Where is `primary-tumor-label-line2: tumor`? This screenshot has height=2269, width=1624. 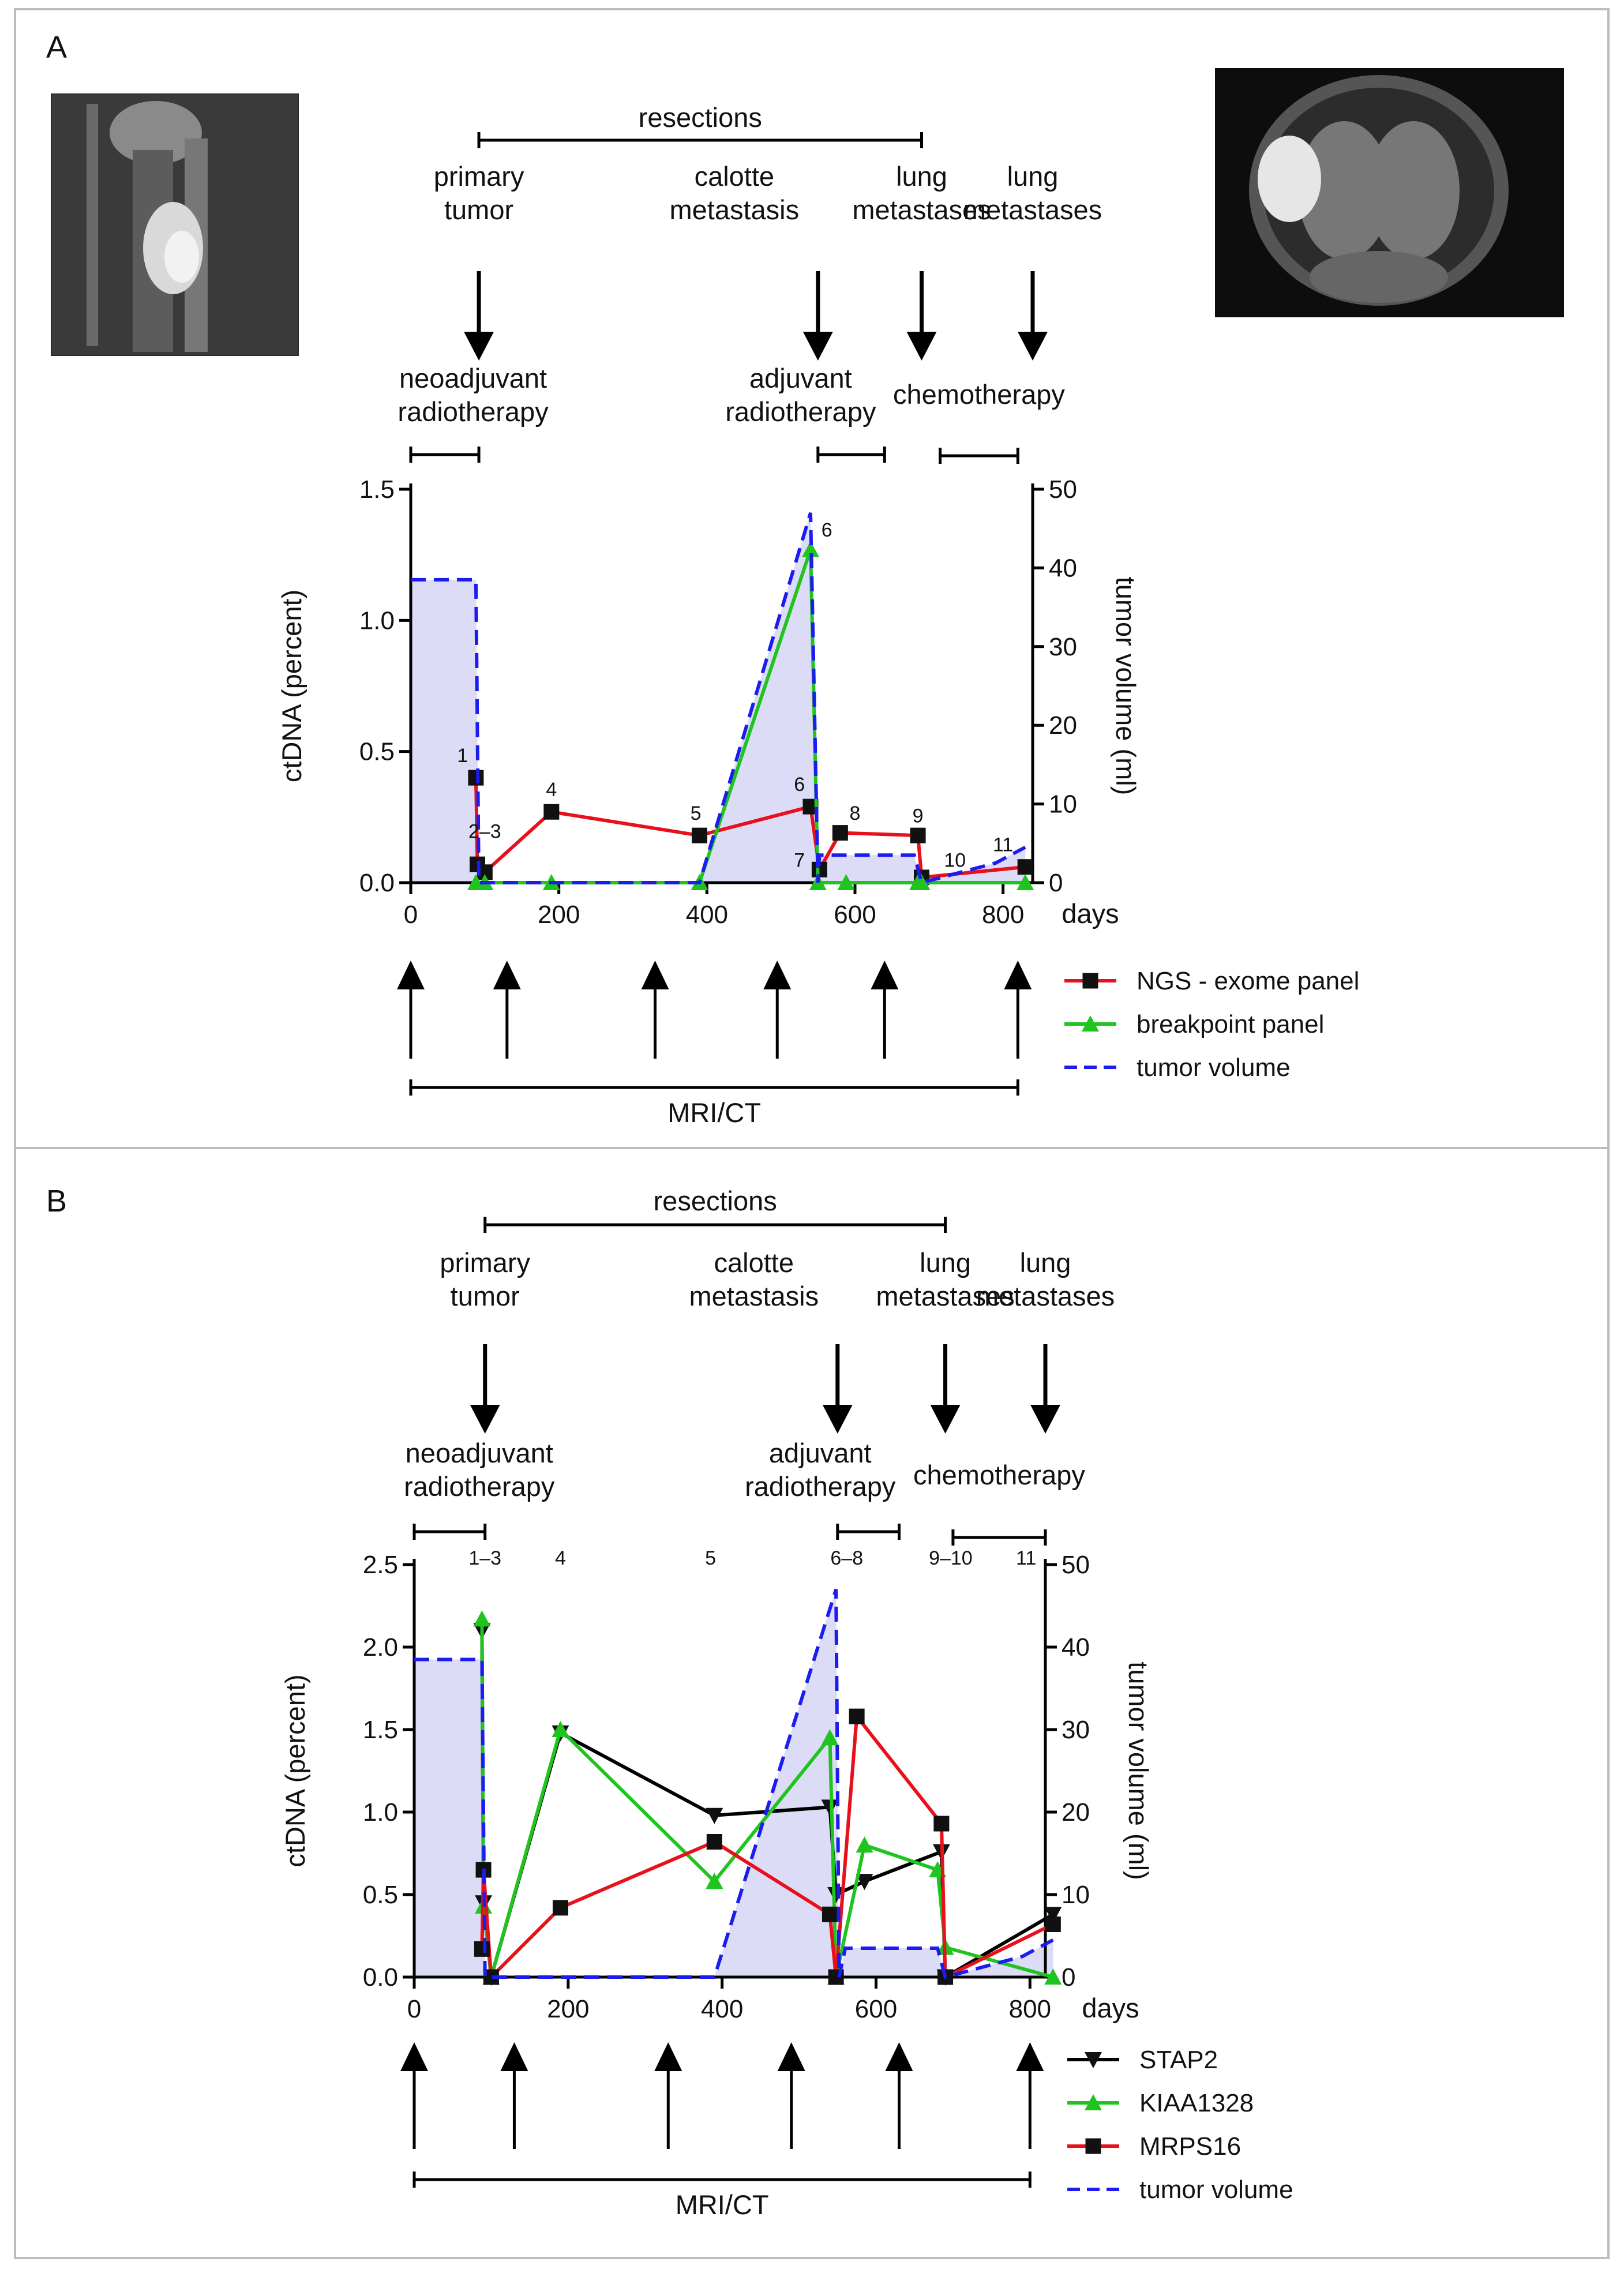 primary-tumor-label-line2: tumor is located at coordinates (478, 209).